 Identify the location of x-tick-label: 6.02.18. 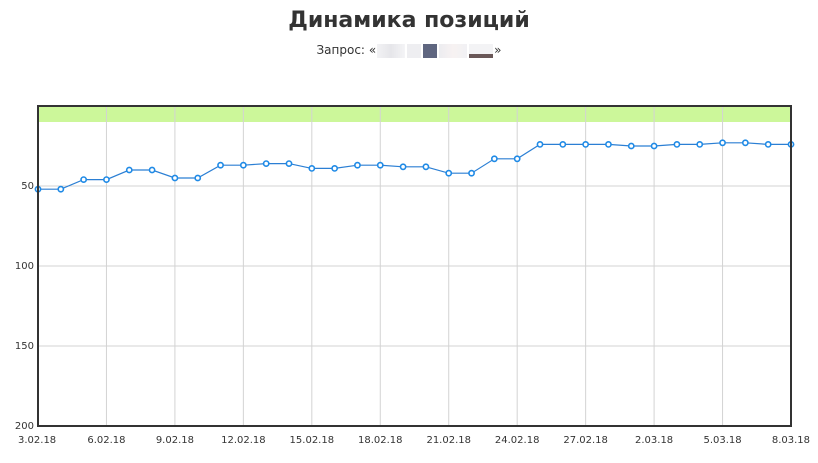
(106, 440).